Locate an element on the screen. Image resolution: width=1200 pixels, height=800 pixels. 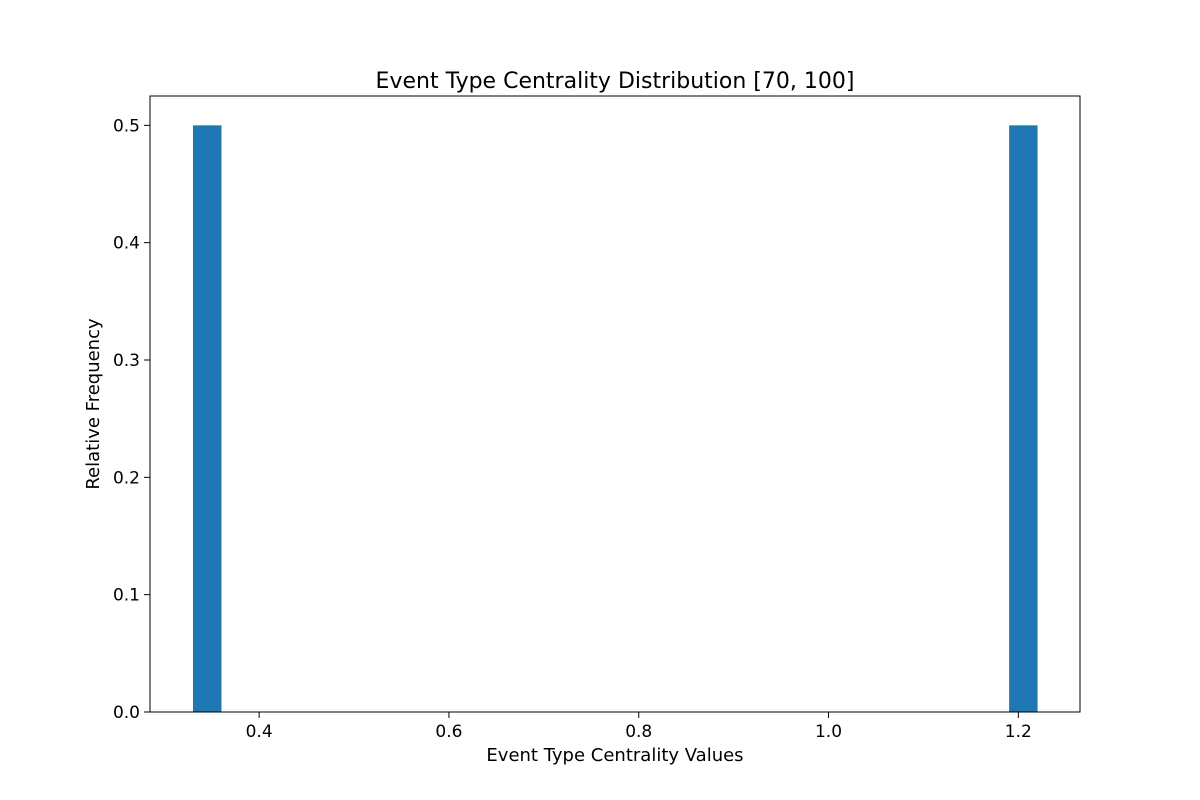
x-tick-label: 0.8 is located at coordinates (638, 732).